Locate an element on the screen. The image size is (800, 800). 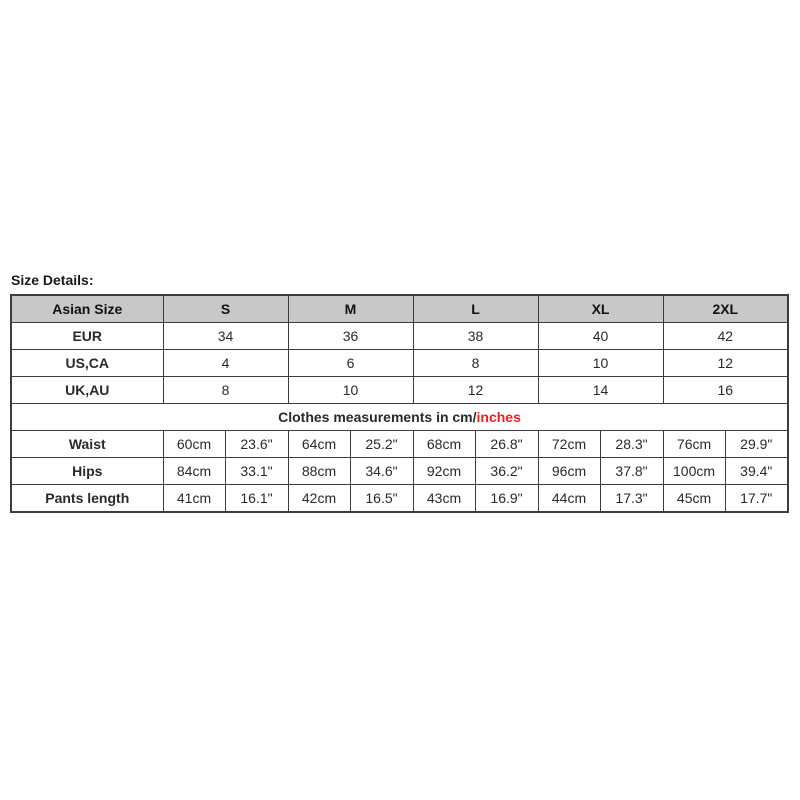
row-label: EUR is located at coordinates (87, 336).